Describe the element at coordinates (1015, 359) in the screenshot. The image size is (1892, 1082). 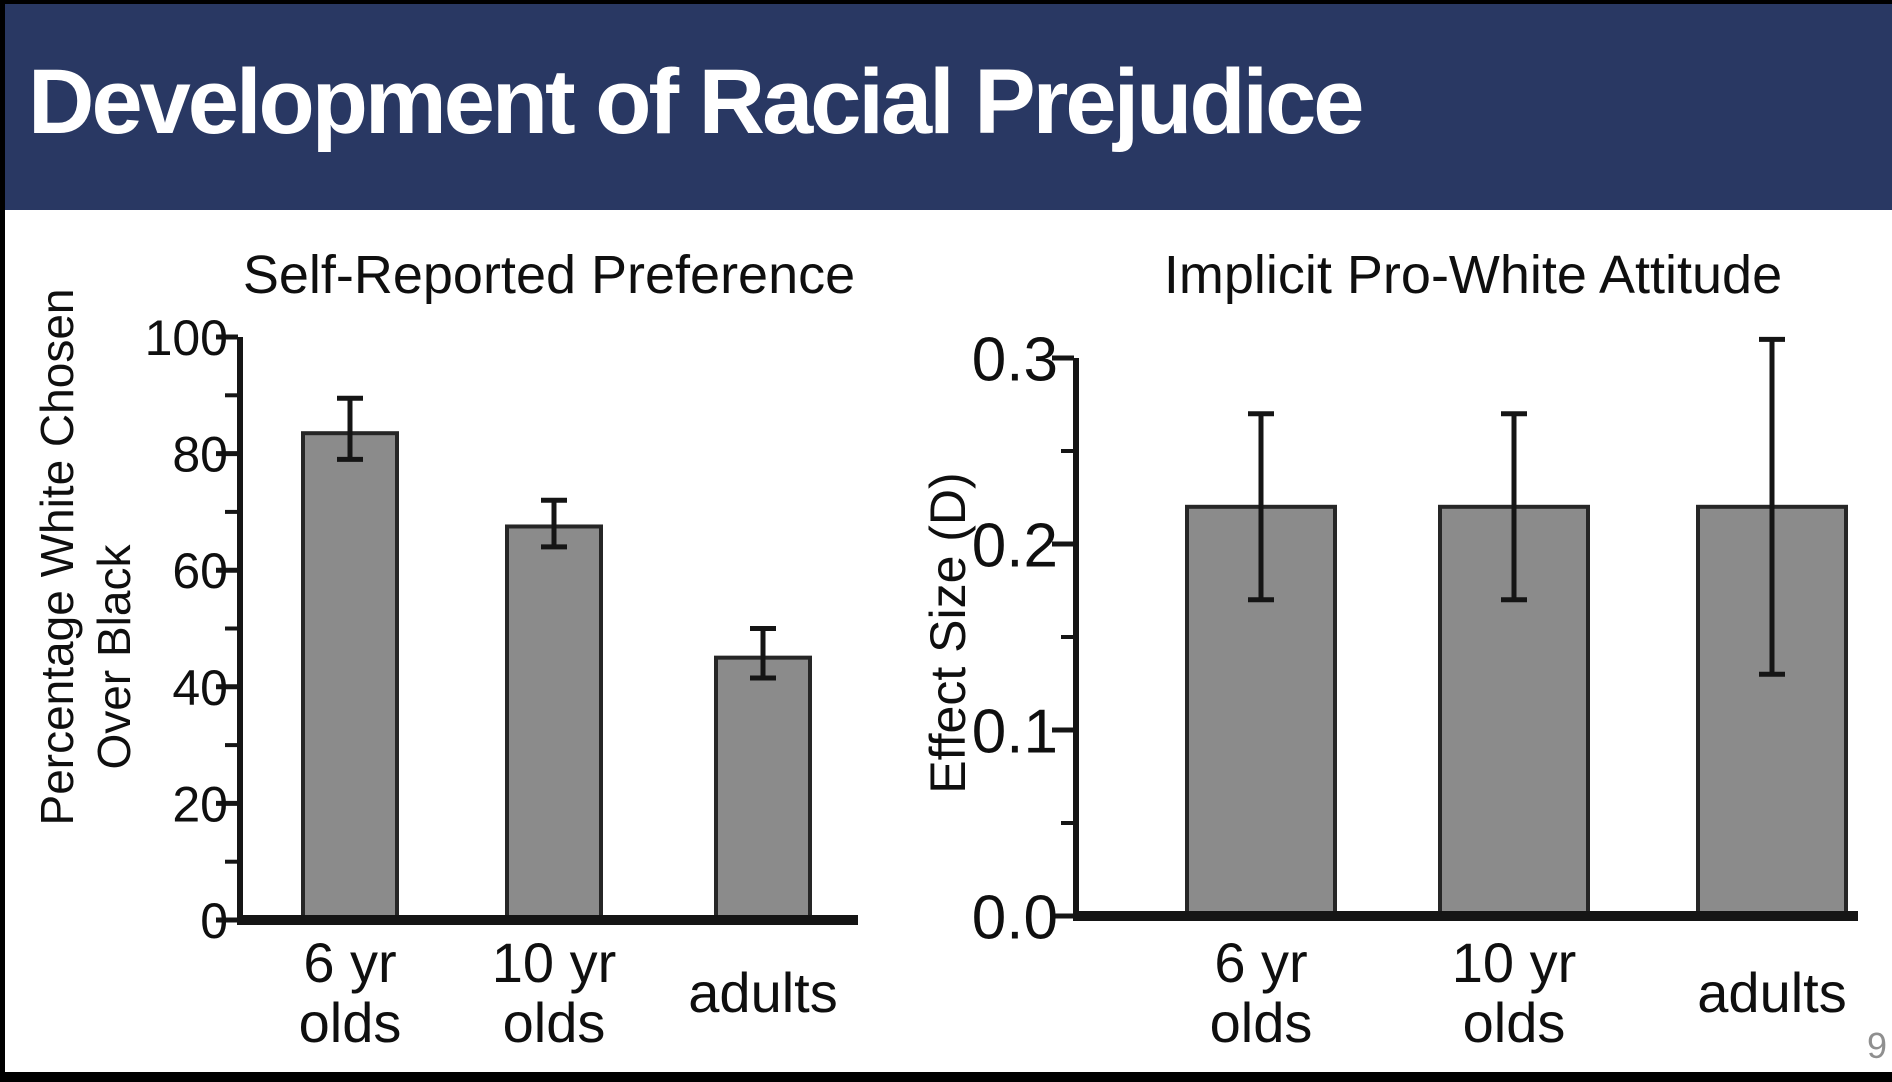
I see `right-ytick-label-0.3: 0.3` at that location.